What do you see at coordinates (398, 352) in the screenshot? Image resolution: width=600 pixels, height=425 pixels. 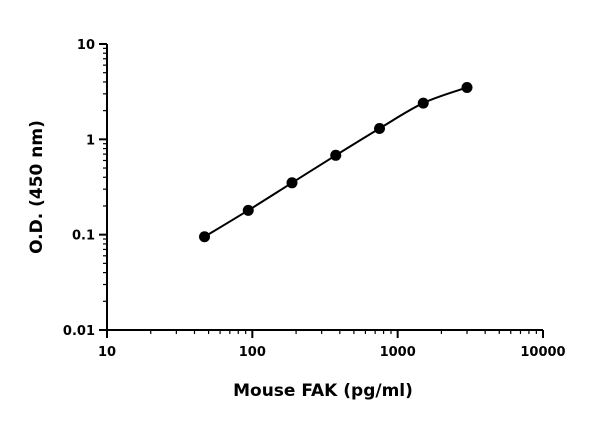 I see `x-tick-label: 1000` at bounding box center [398, 352].